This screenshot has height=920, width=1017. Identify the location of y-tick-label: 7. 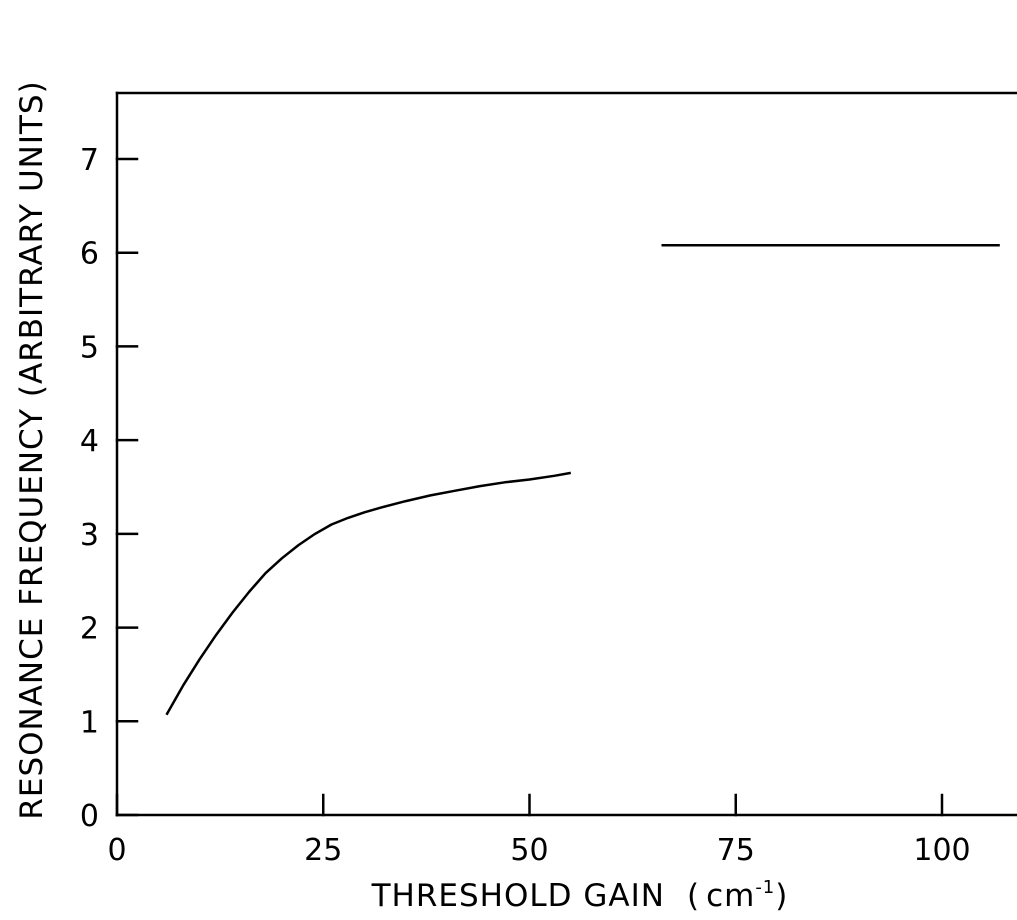
(89, 160).